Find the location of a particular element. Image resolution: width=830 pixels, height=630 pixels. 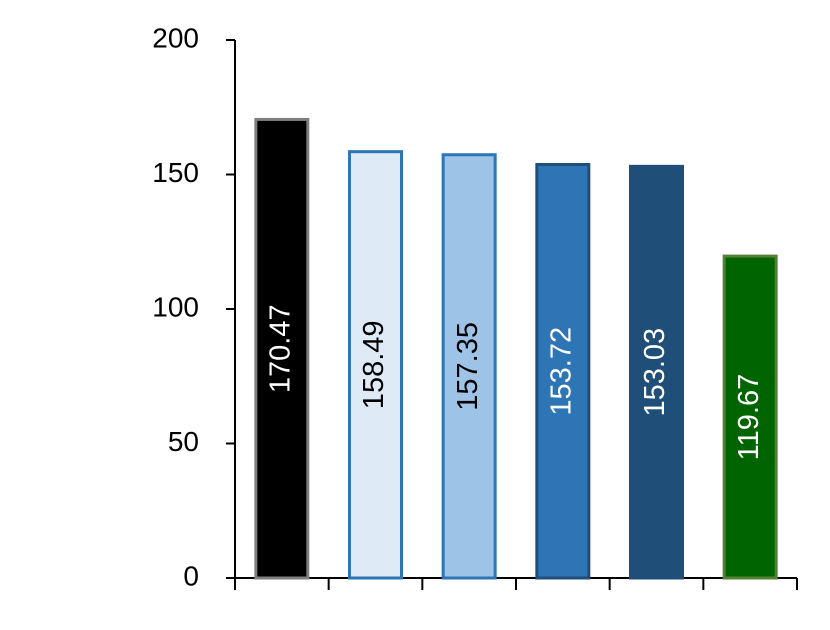

value-label: 170.47 is located at coordinates (280, 348).